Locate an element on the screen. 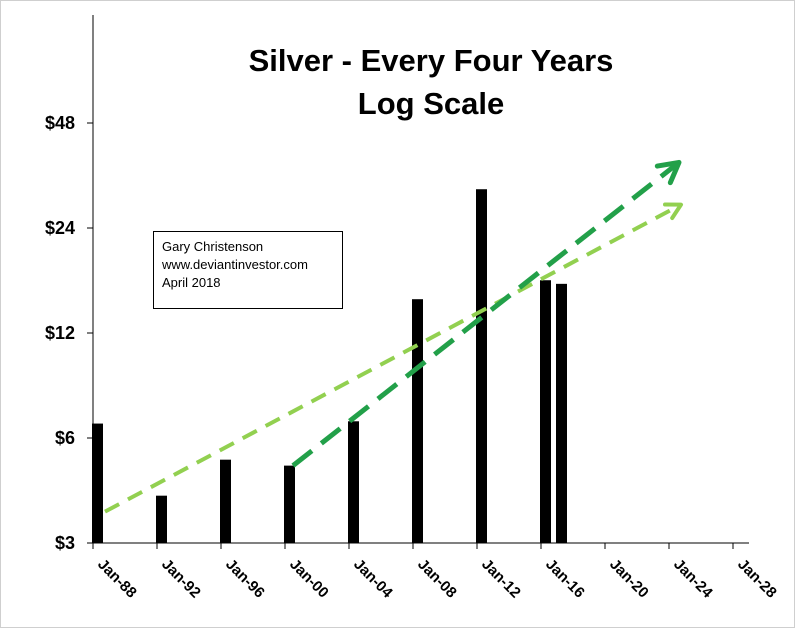  x-tick-label: Jan-88 is located at coordinates (117, 579).